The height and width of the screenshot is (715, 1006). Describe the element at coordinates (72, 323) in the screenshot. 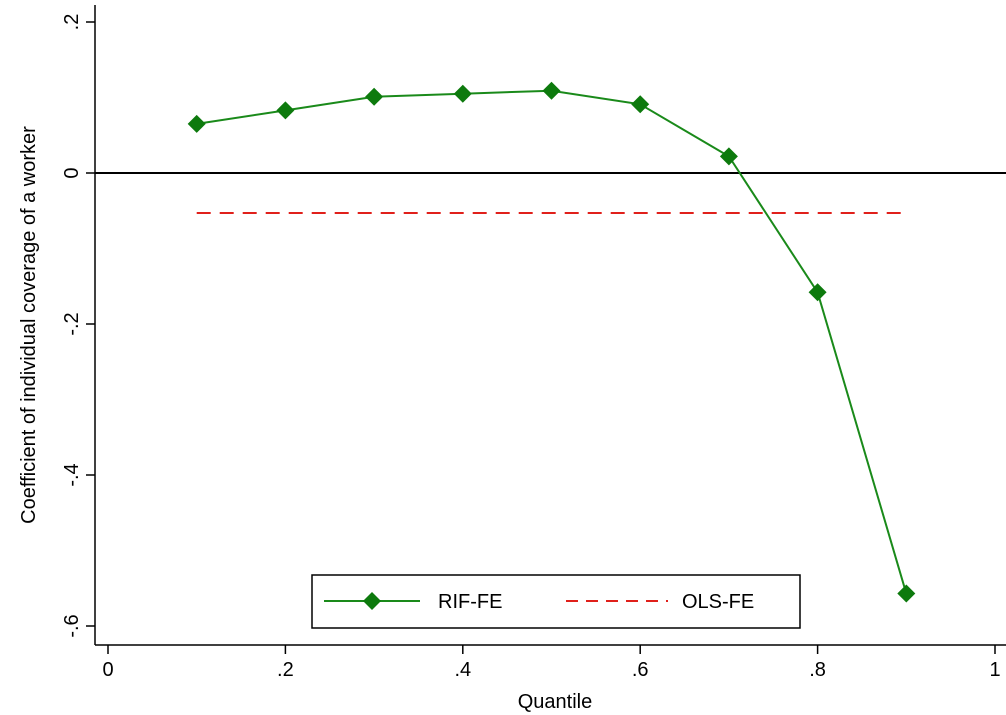

I see `y-tick-label: -.2` at that location.